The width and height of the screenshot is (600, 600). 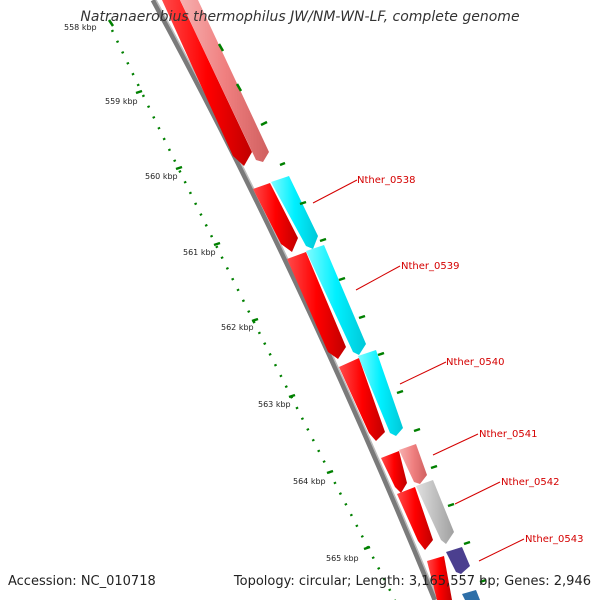 I want to click on tick-label: 558 kbp, so click(x=80, y=27).